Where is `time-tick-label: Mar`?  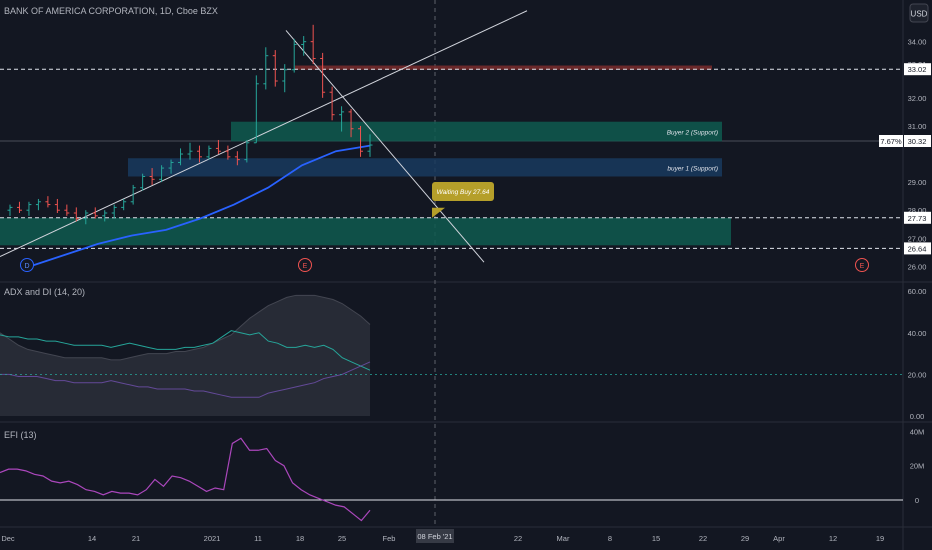 time-tick-label: Mar is located at coordinates (563, 538).